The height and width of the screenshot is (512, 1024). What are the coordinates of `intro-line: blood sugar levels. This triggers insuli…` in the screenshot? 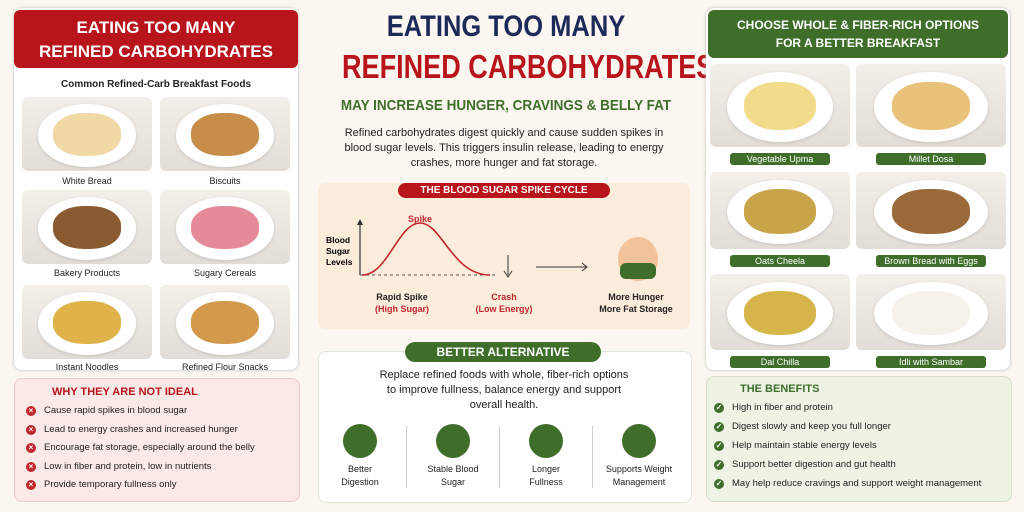 It's located at (504, 148).